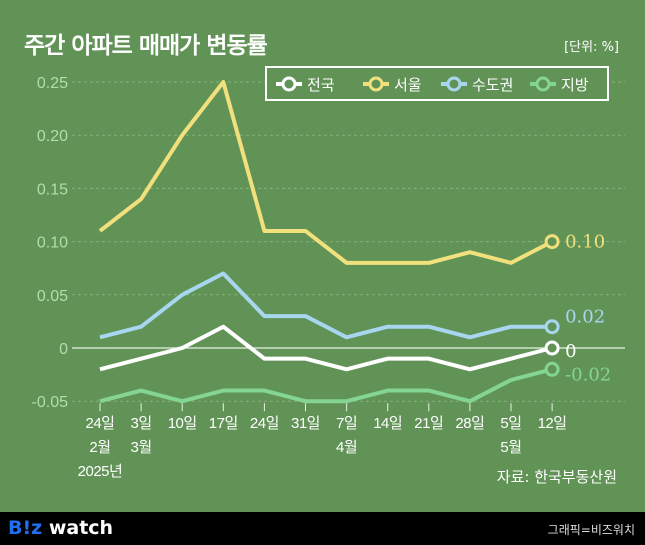 This screenshot has width=645, height=545. I want to click on x-tick-label: 4월, so click(346, 447).